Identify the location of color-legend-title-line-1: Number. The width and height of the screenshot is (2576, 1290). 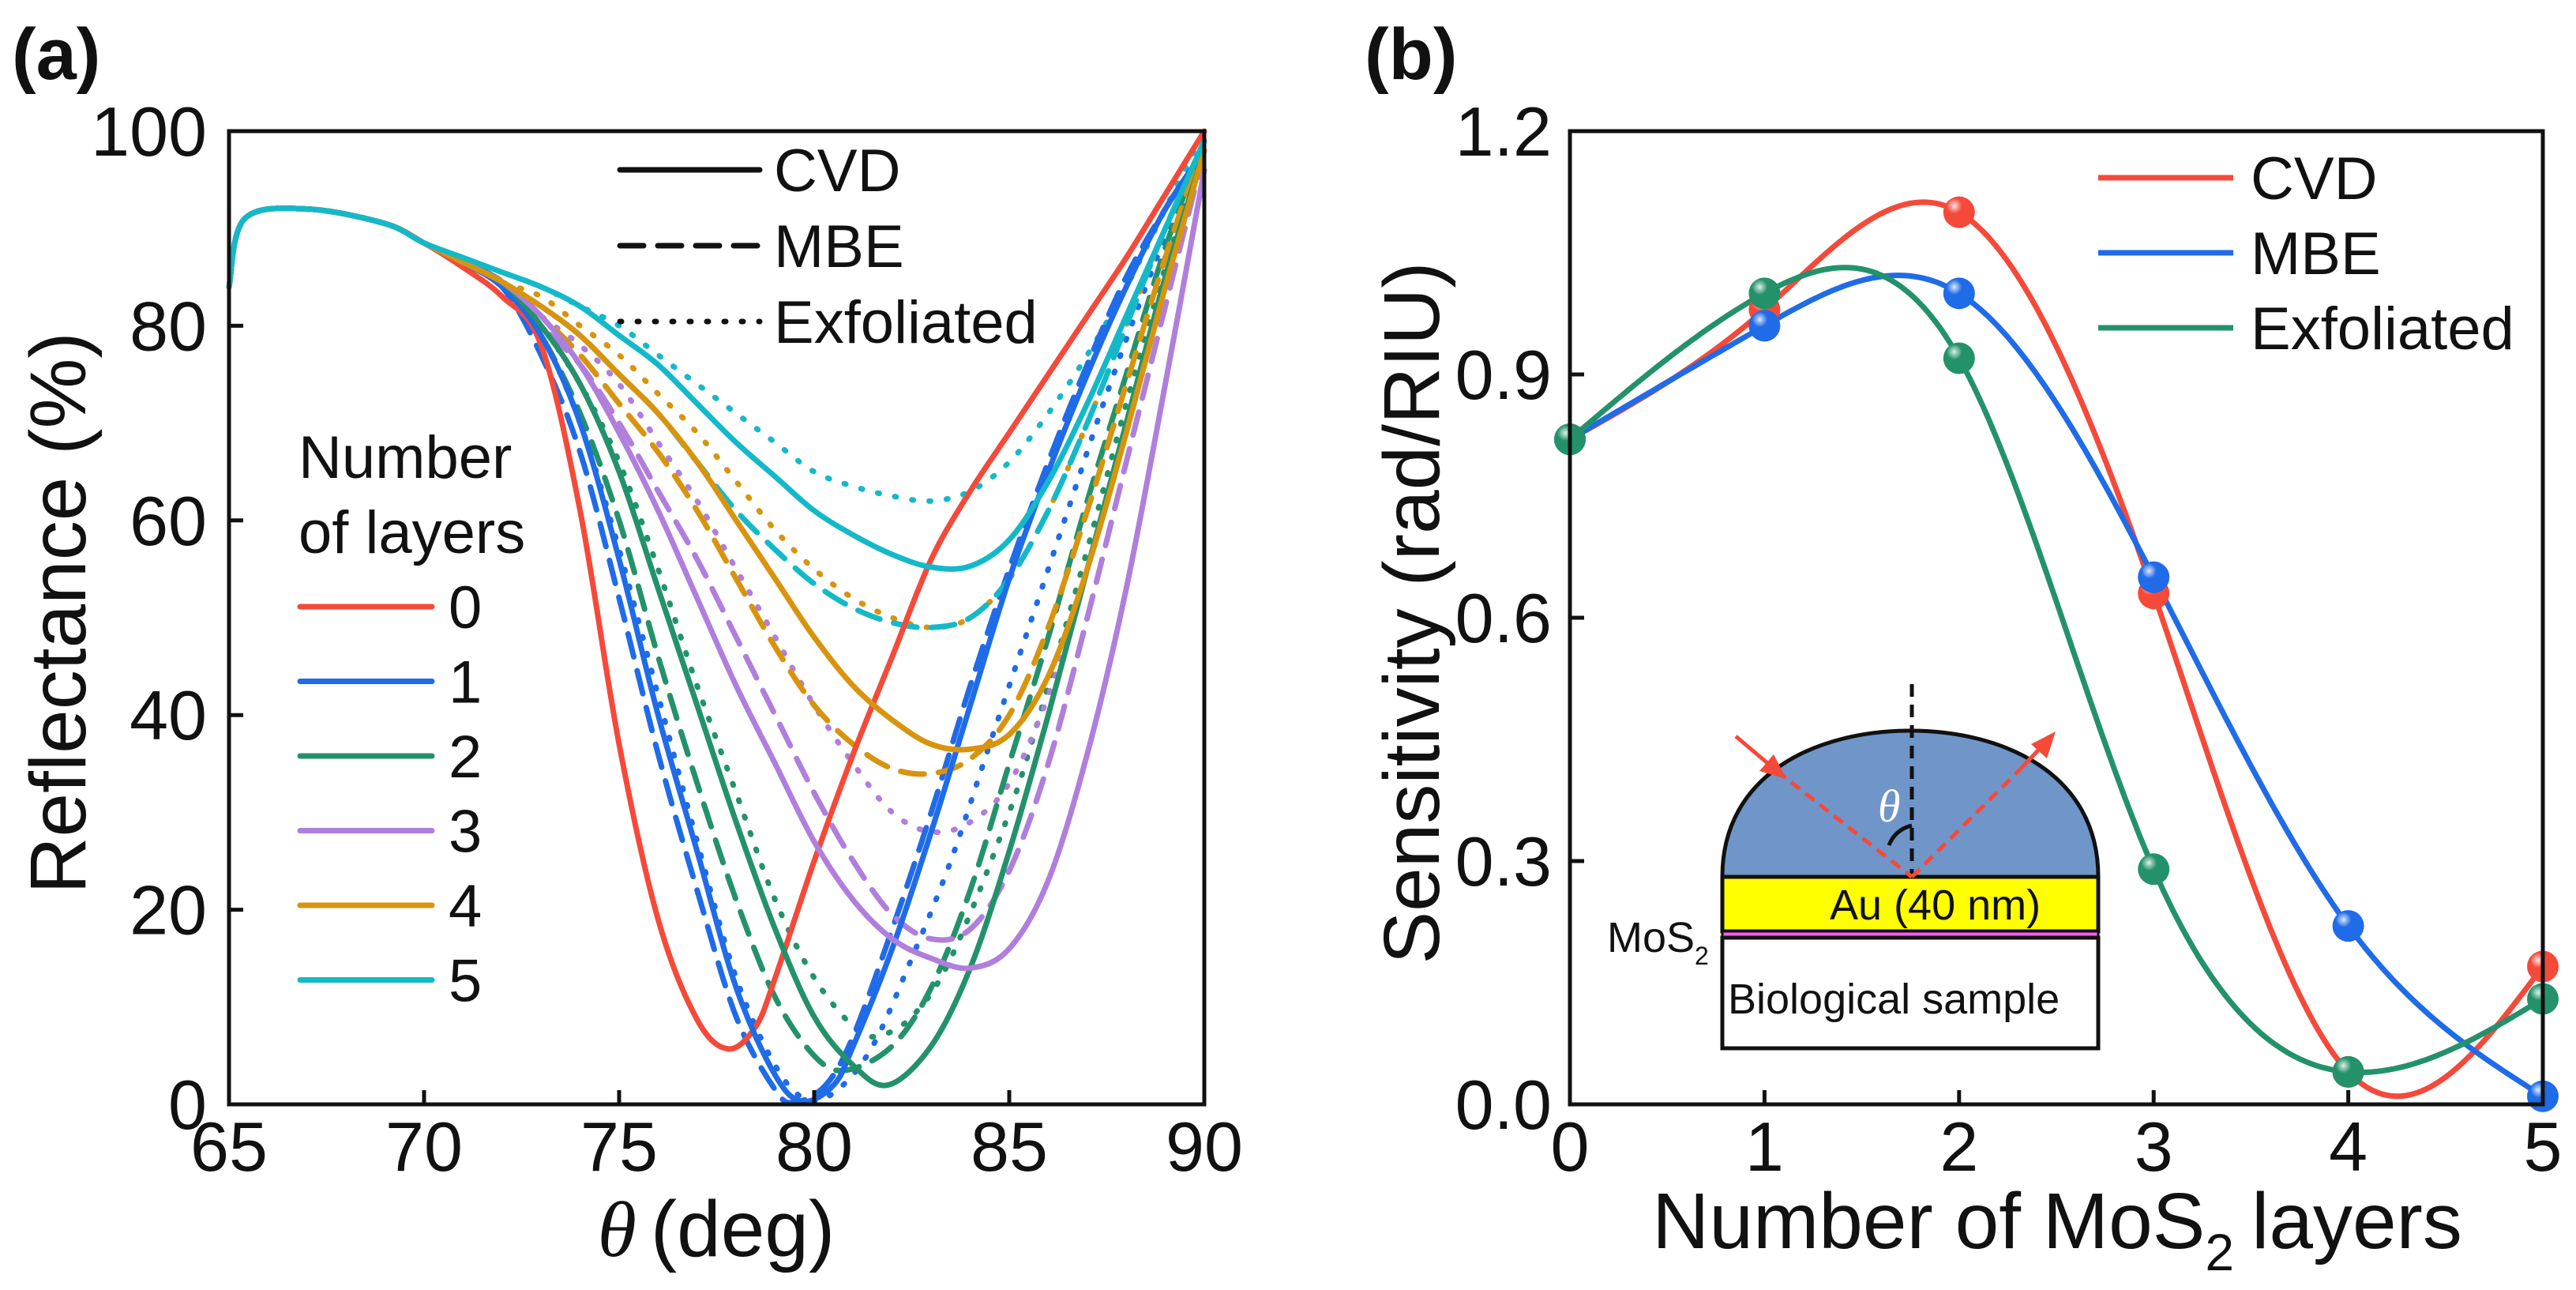
(405, 457).